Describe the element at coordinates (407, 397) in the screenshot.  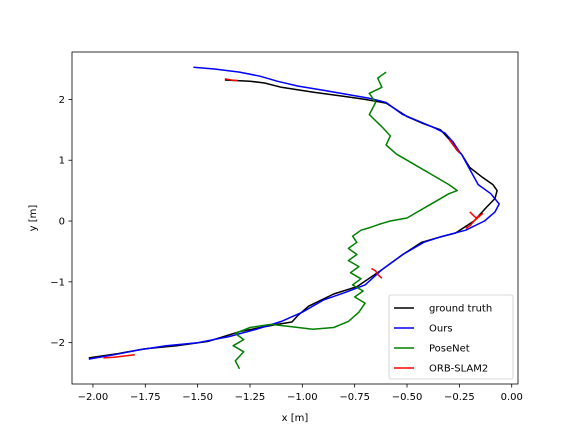
I see `x-tick-label: −0.50` at that location.